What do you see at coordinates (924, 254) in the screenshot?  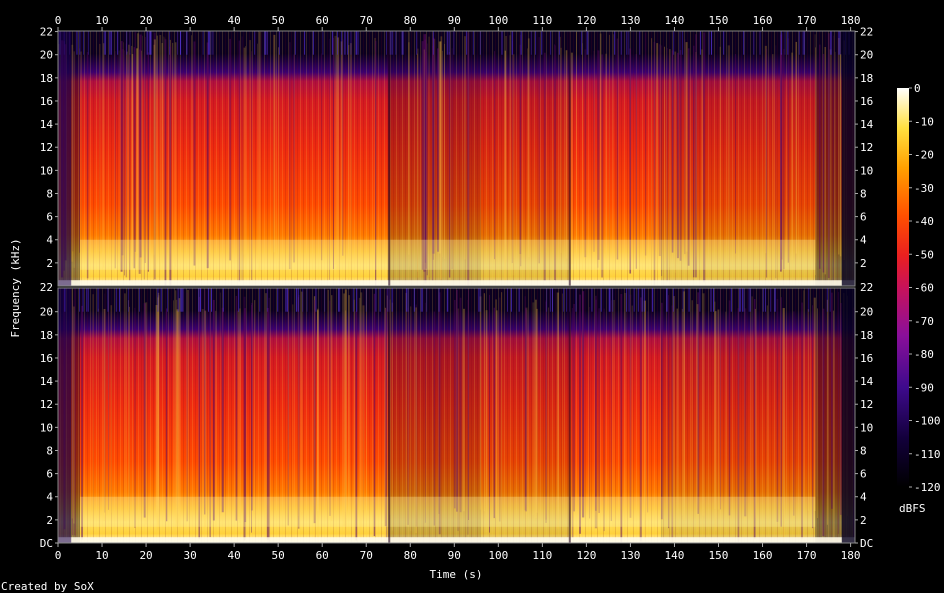 I see `colorbar-tick-label: -50` at bounding box center [924, 254].